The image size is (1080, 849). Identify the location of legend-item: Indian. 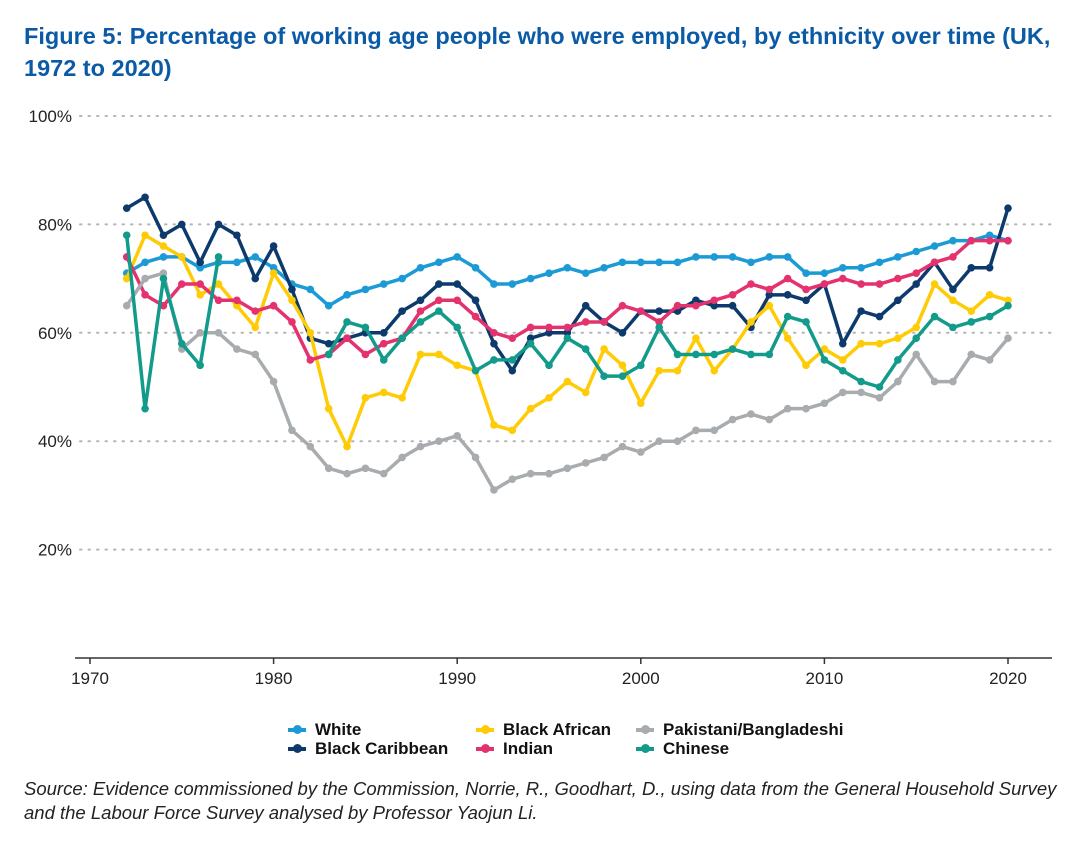
(556, 748).